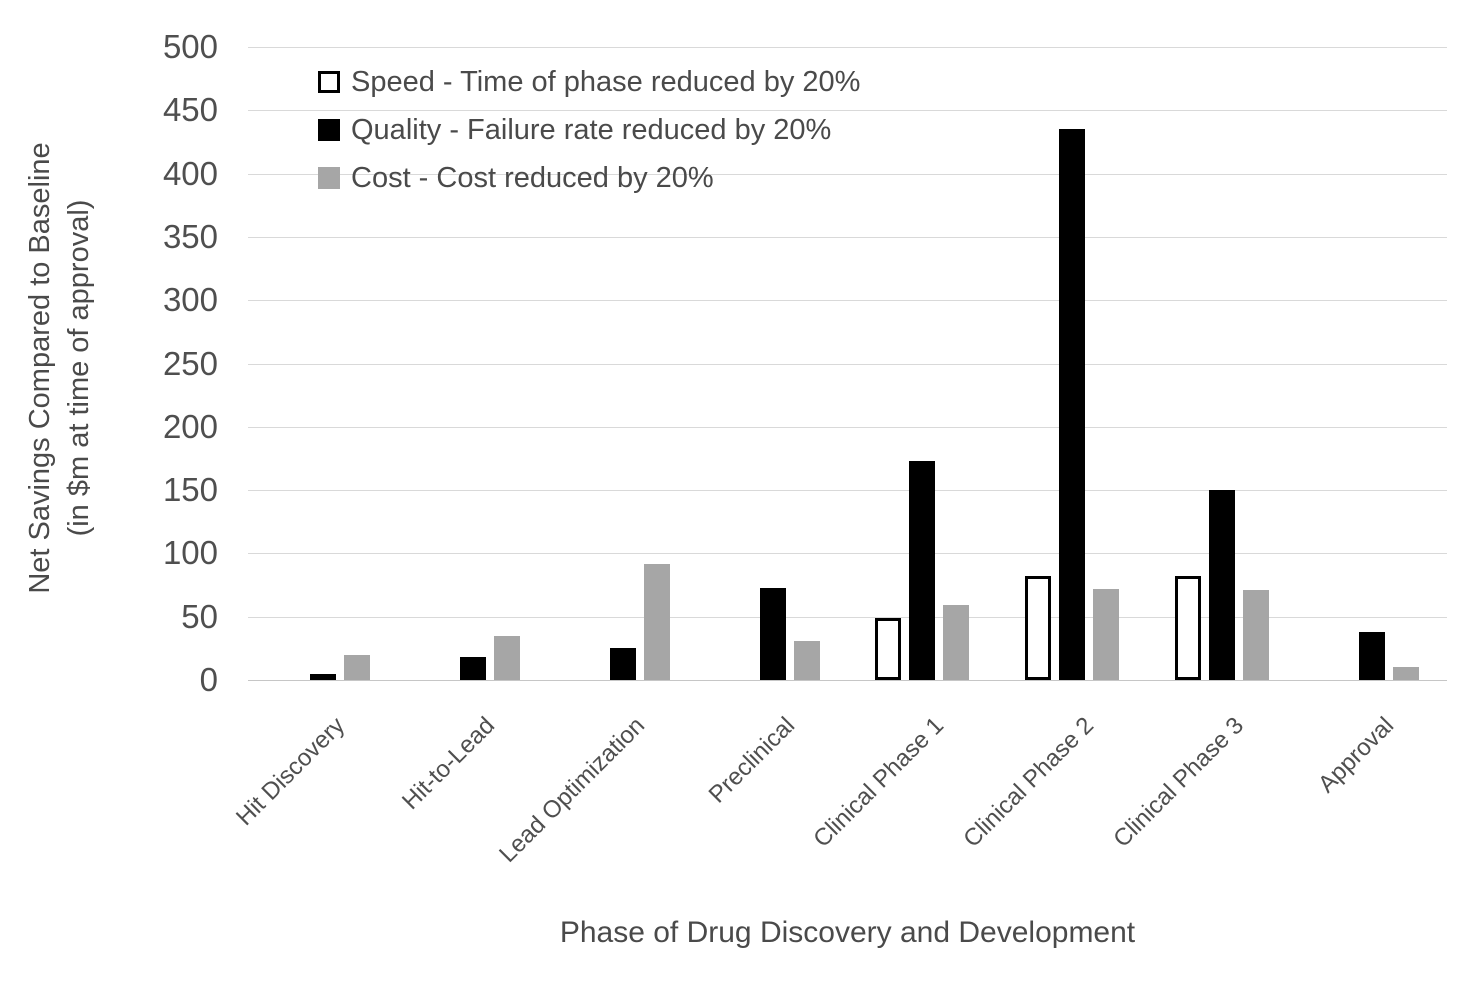 The height and width of the screenshot is (981, 1466). What do you see at coordinates (190, 46) in the screenshot?
I see `y-tick-label: 500` at bounding box center [190, 46].